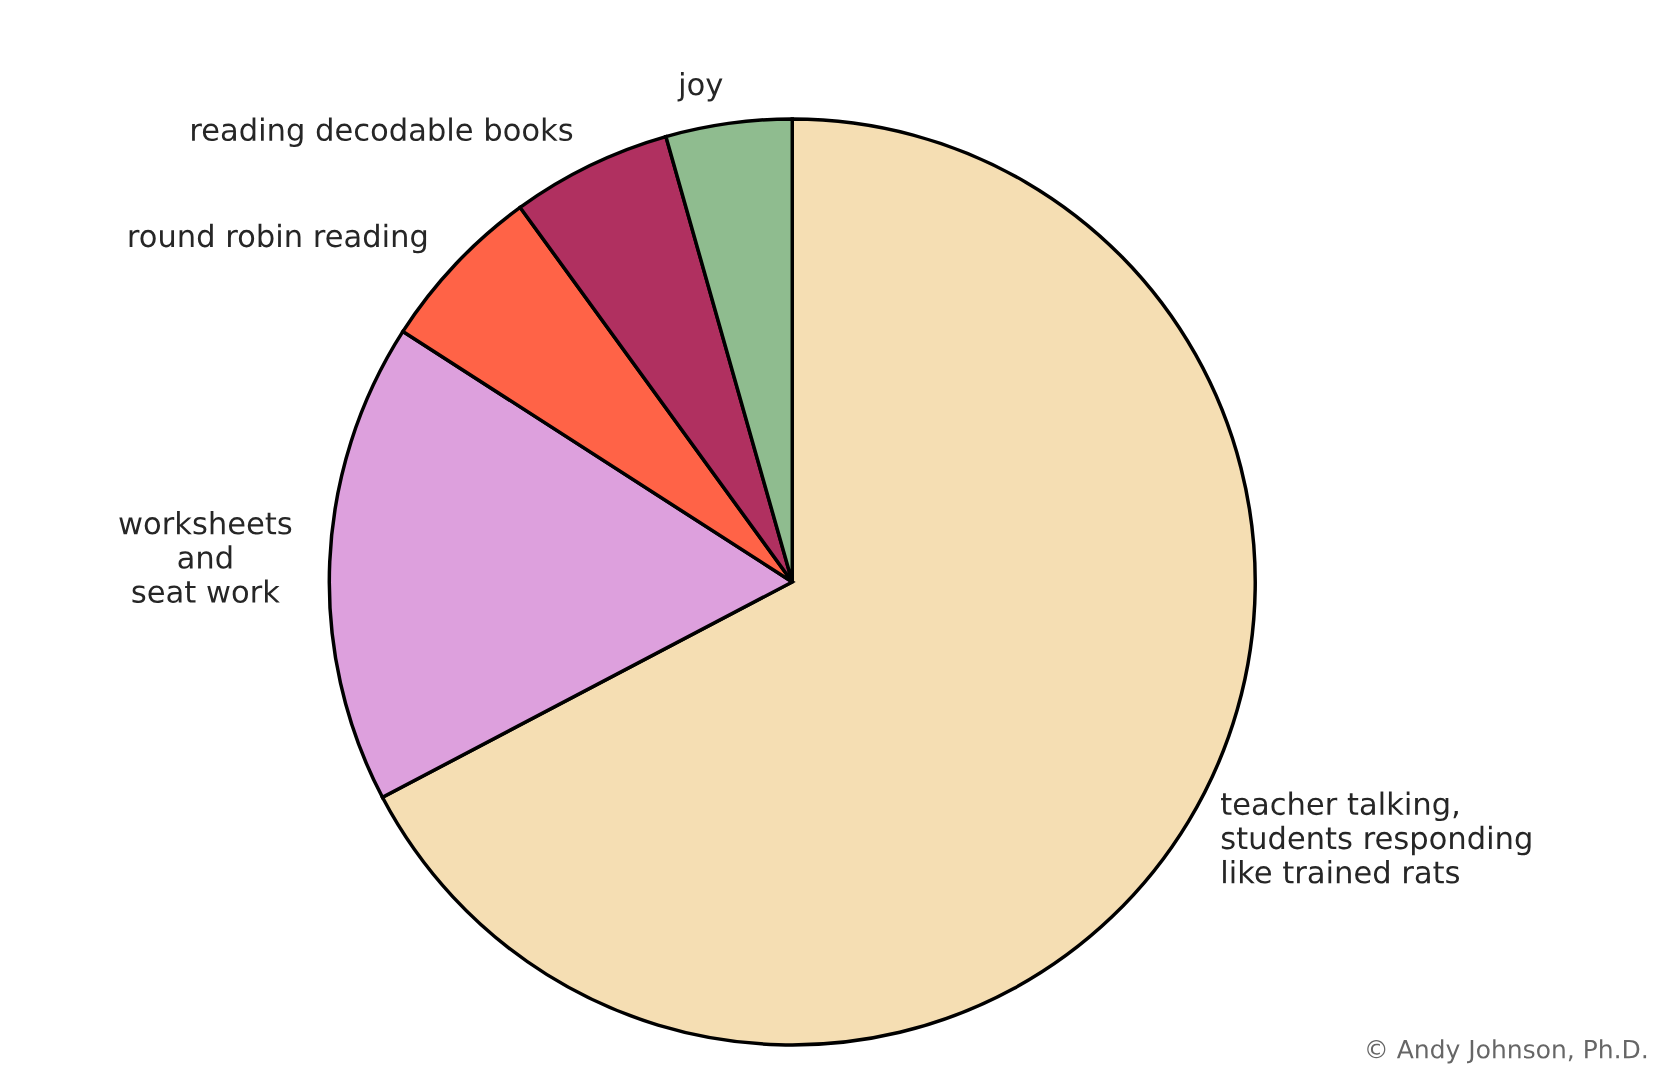  What do you see at coordinates (382, 132) in the screenshot?
I see `slice-label: reading decodable books` at bounding box center [382, 132].